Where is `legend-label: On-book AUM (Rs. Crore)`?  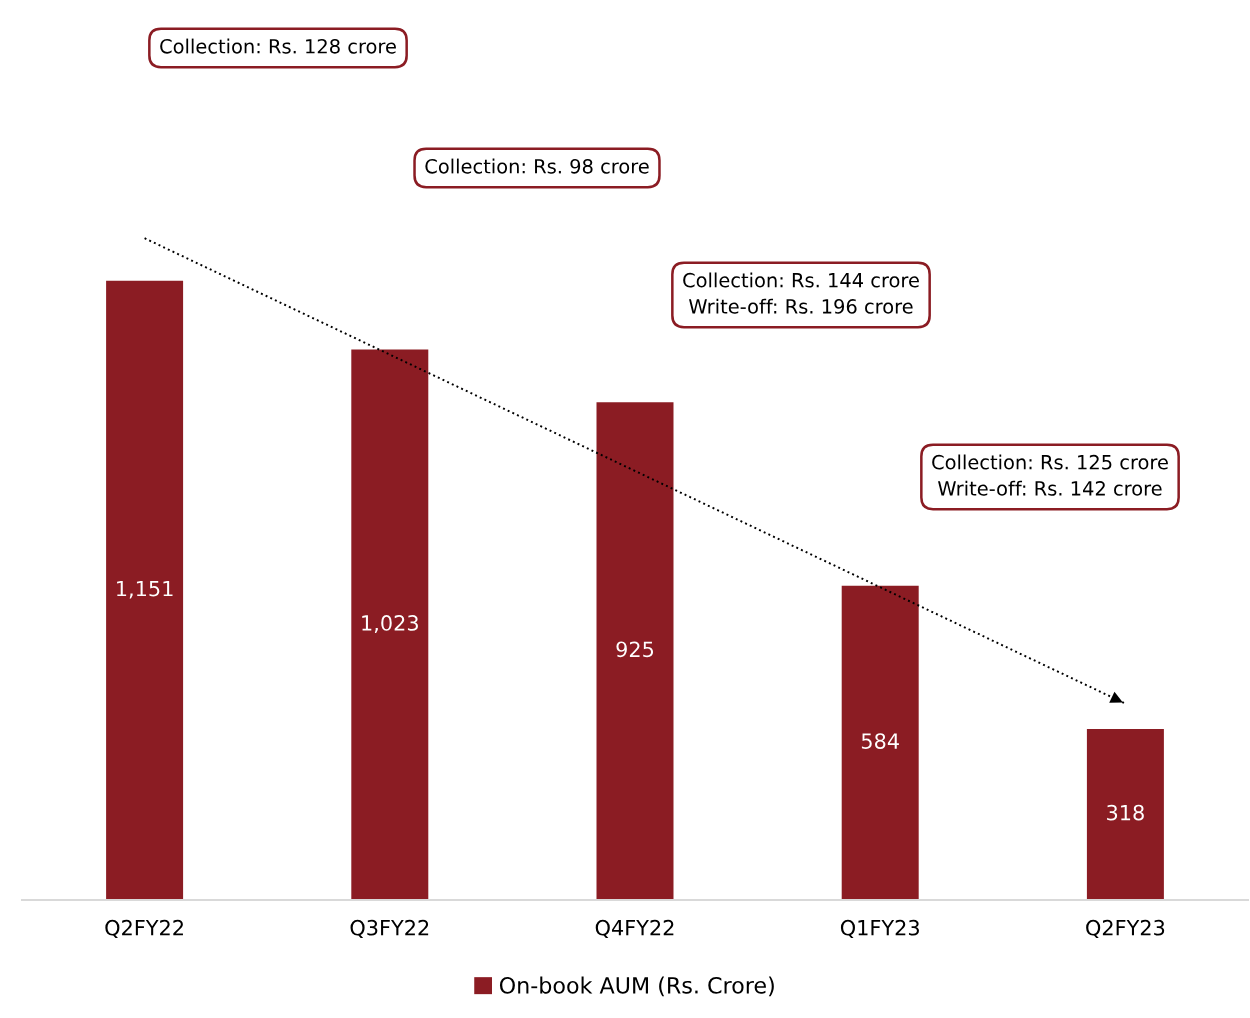
legend-label: On-book AUM (Rs. Crore) is located at coordinates (636, 986).